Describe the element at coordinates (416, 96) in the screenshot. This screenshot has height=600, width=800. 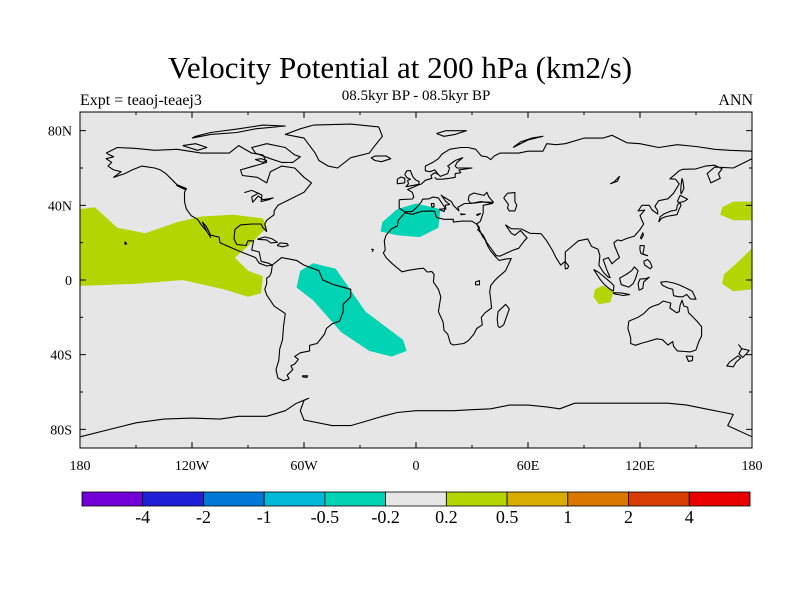
I see `period-subtitle: 08.5kyr BP - 08.5kyr BP` at that location.